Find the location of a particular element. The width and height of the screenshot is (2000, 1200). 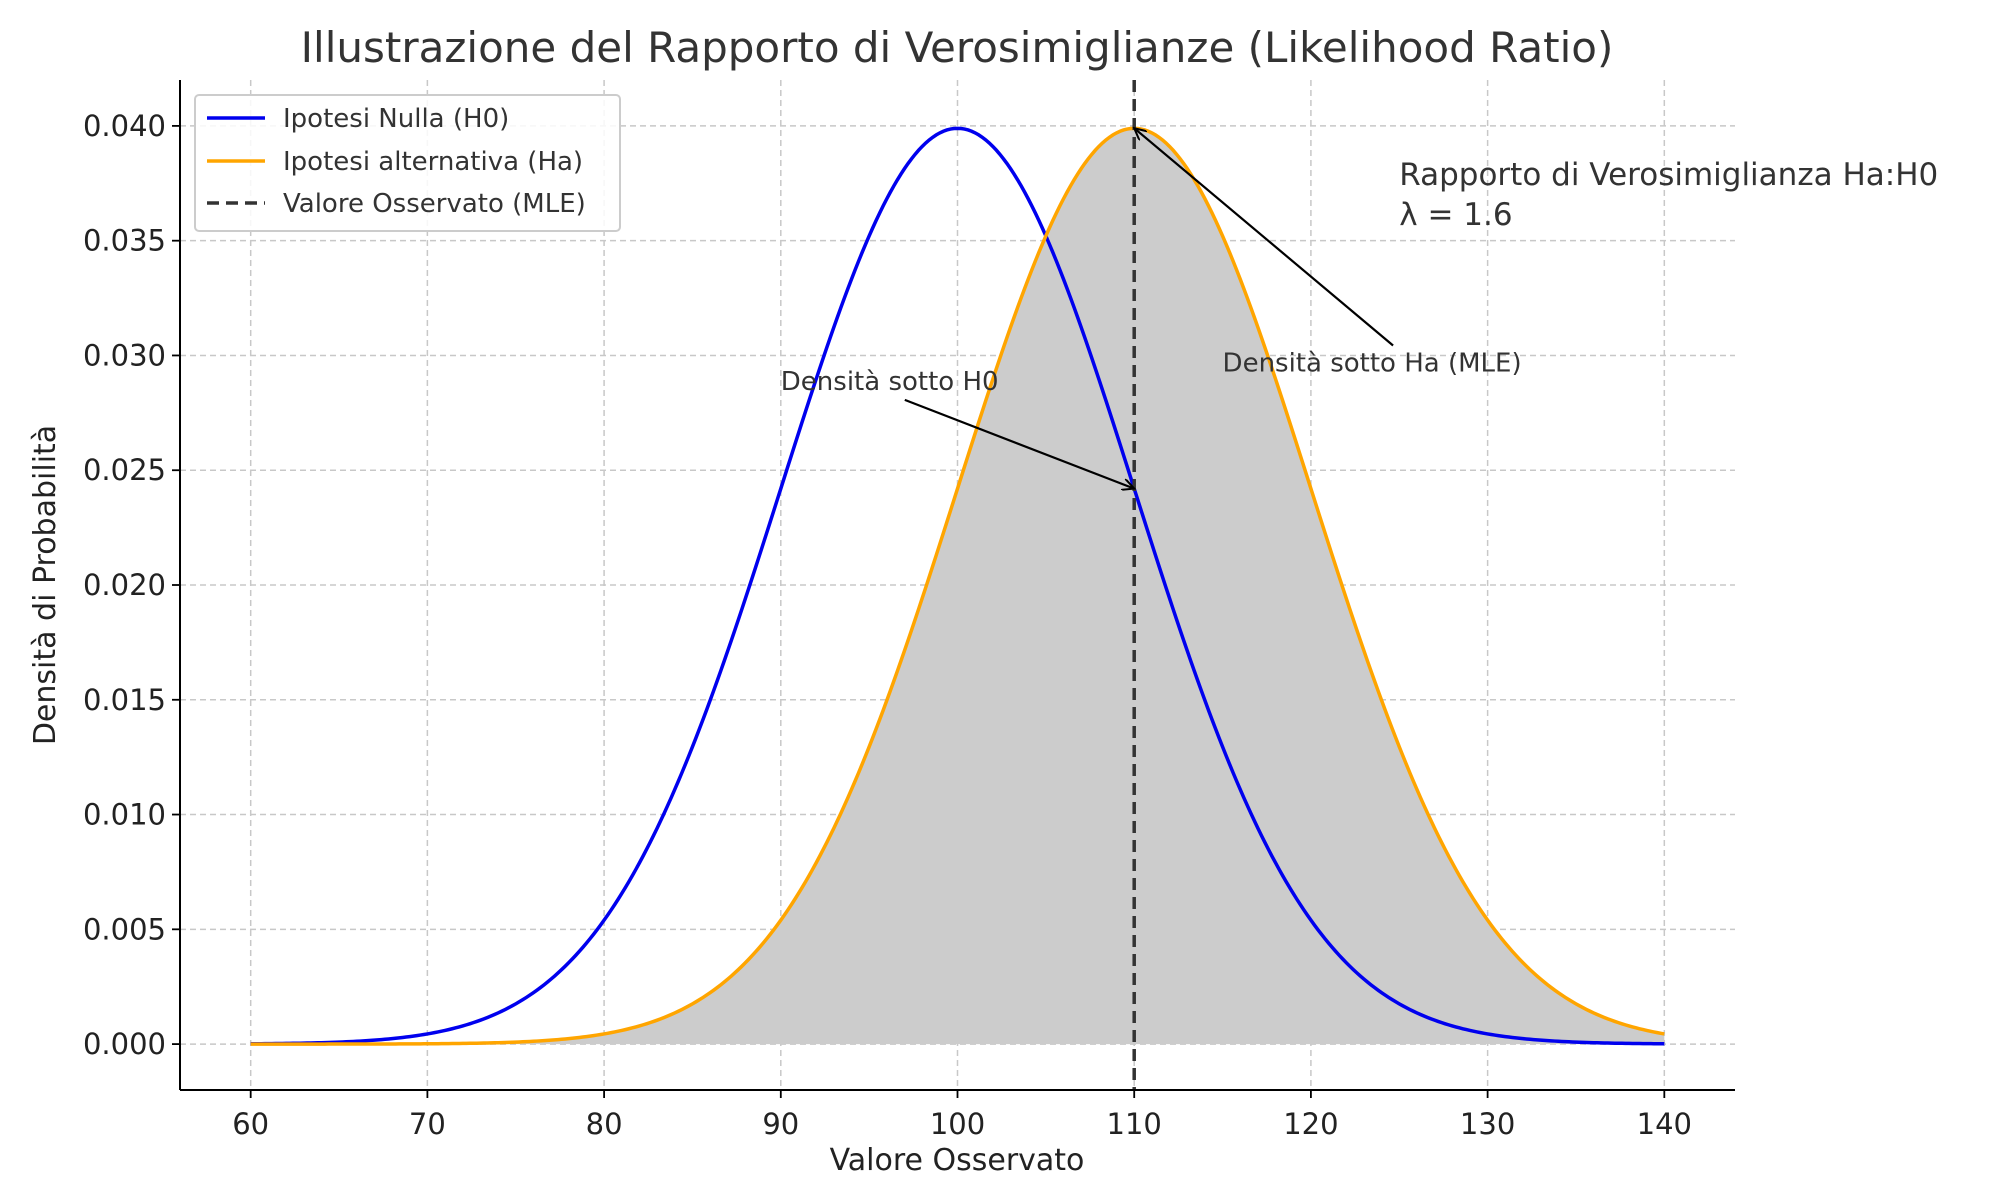

y-tick-label: 0.020 is located at coordinates (124, 585).